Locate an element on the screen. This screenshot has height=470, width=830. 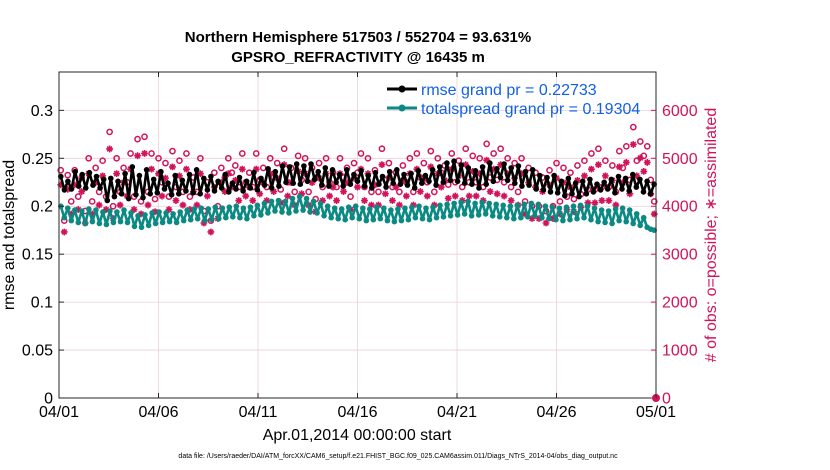
y-left-tick-label: 0.25 is located at coordinates (37, 159).